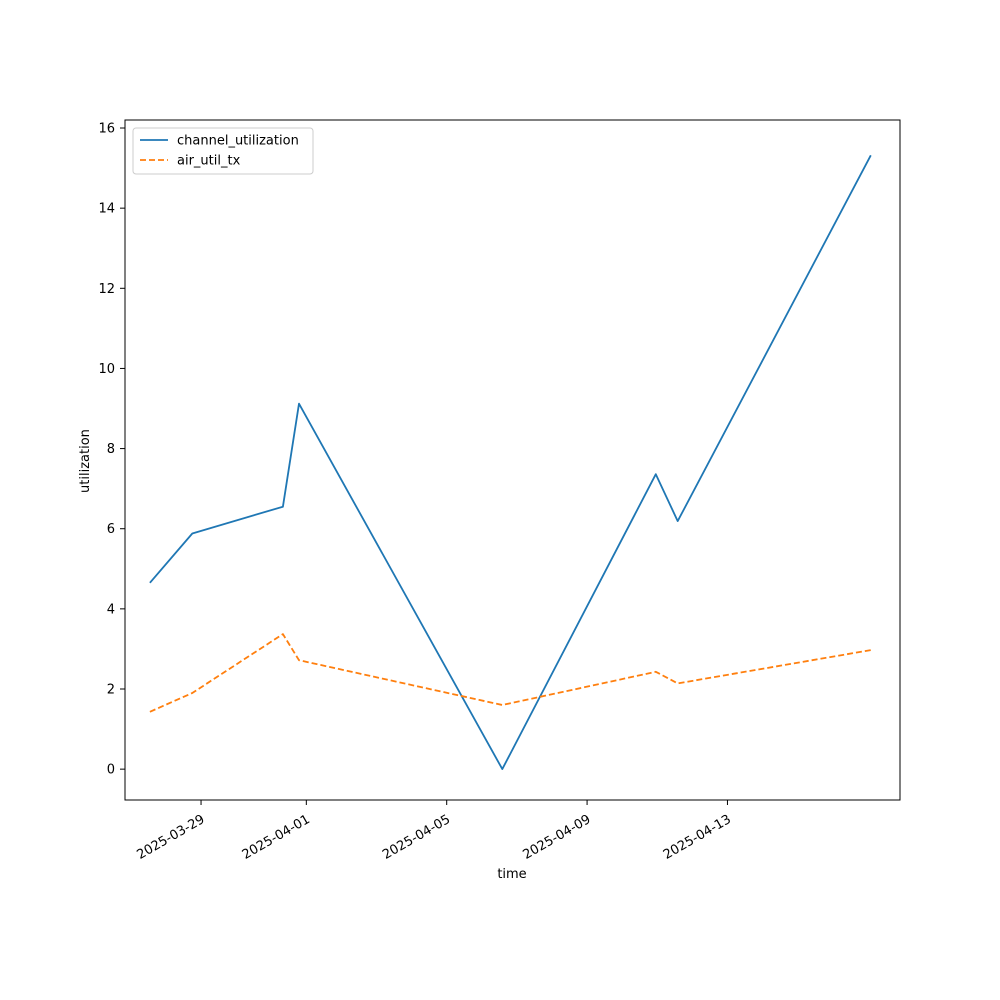 The image size is (1000, 1000). I want to click on y-axis-ticks: 0 2 4 6 8 10 12 14 16, so click(111, 450).